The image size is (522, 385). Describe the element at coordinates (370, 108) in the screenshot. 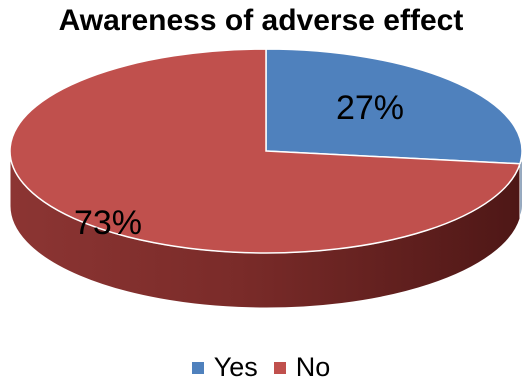

I see `data-label-yes: 27%` at that location.